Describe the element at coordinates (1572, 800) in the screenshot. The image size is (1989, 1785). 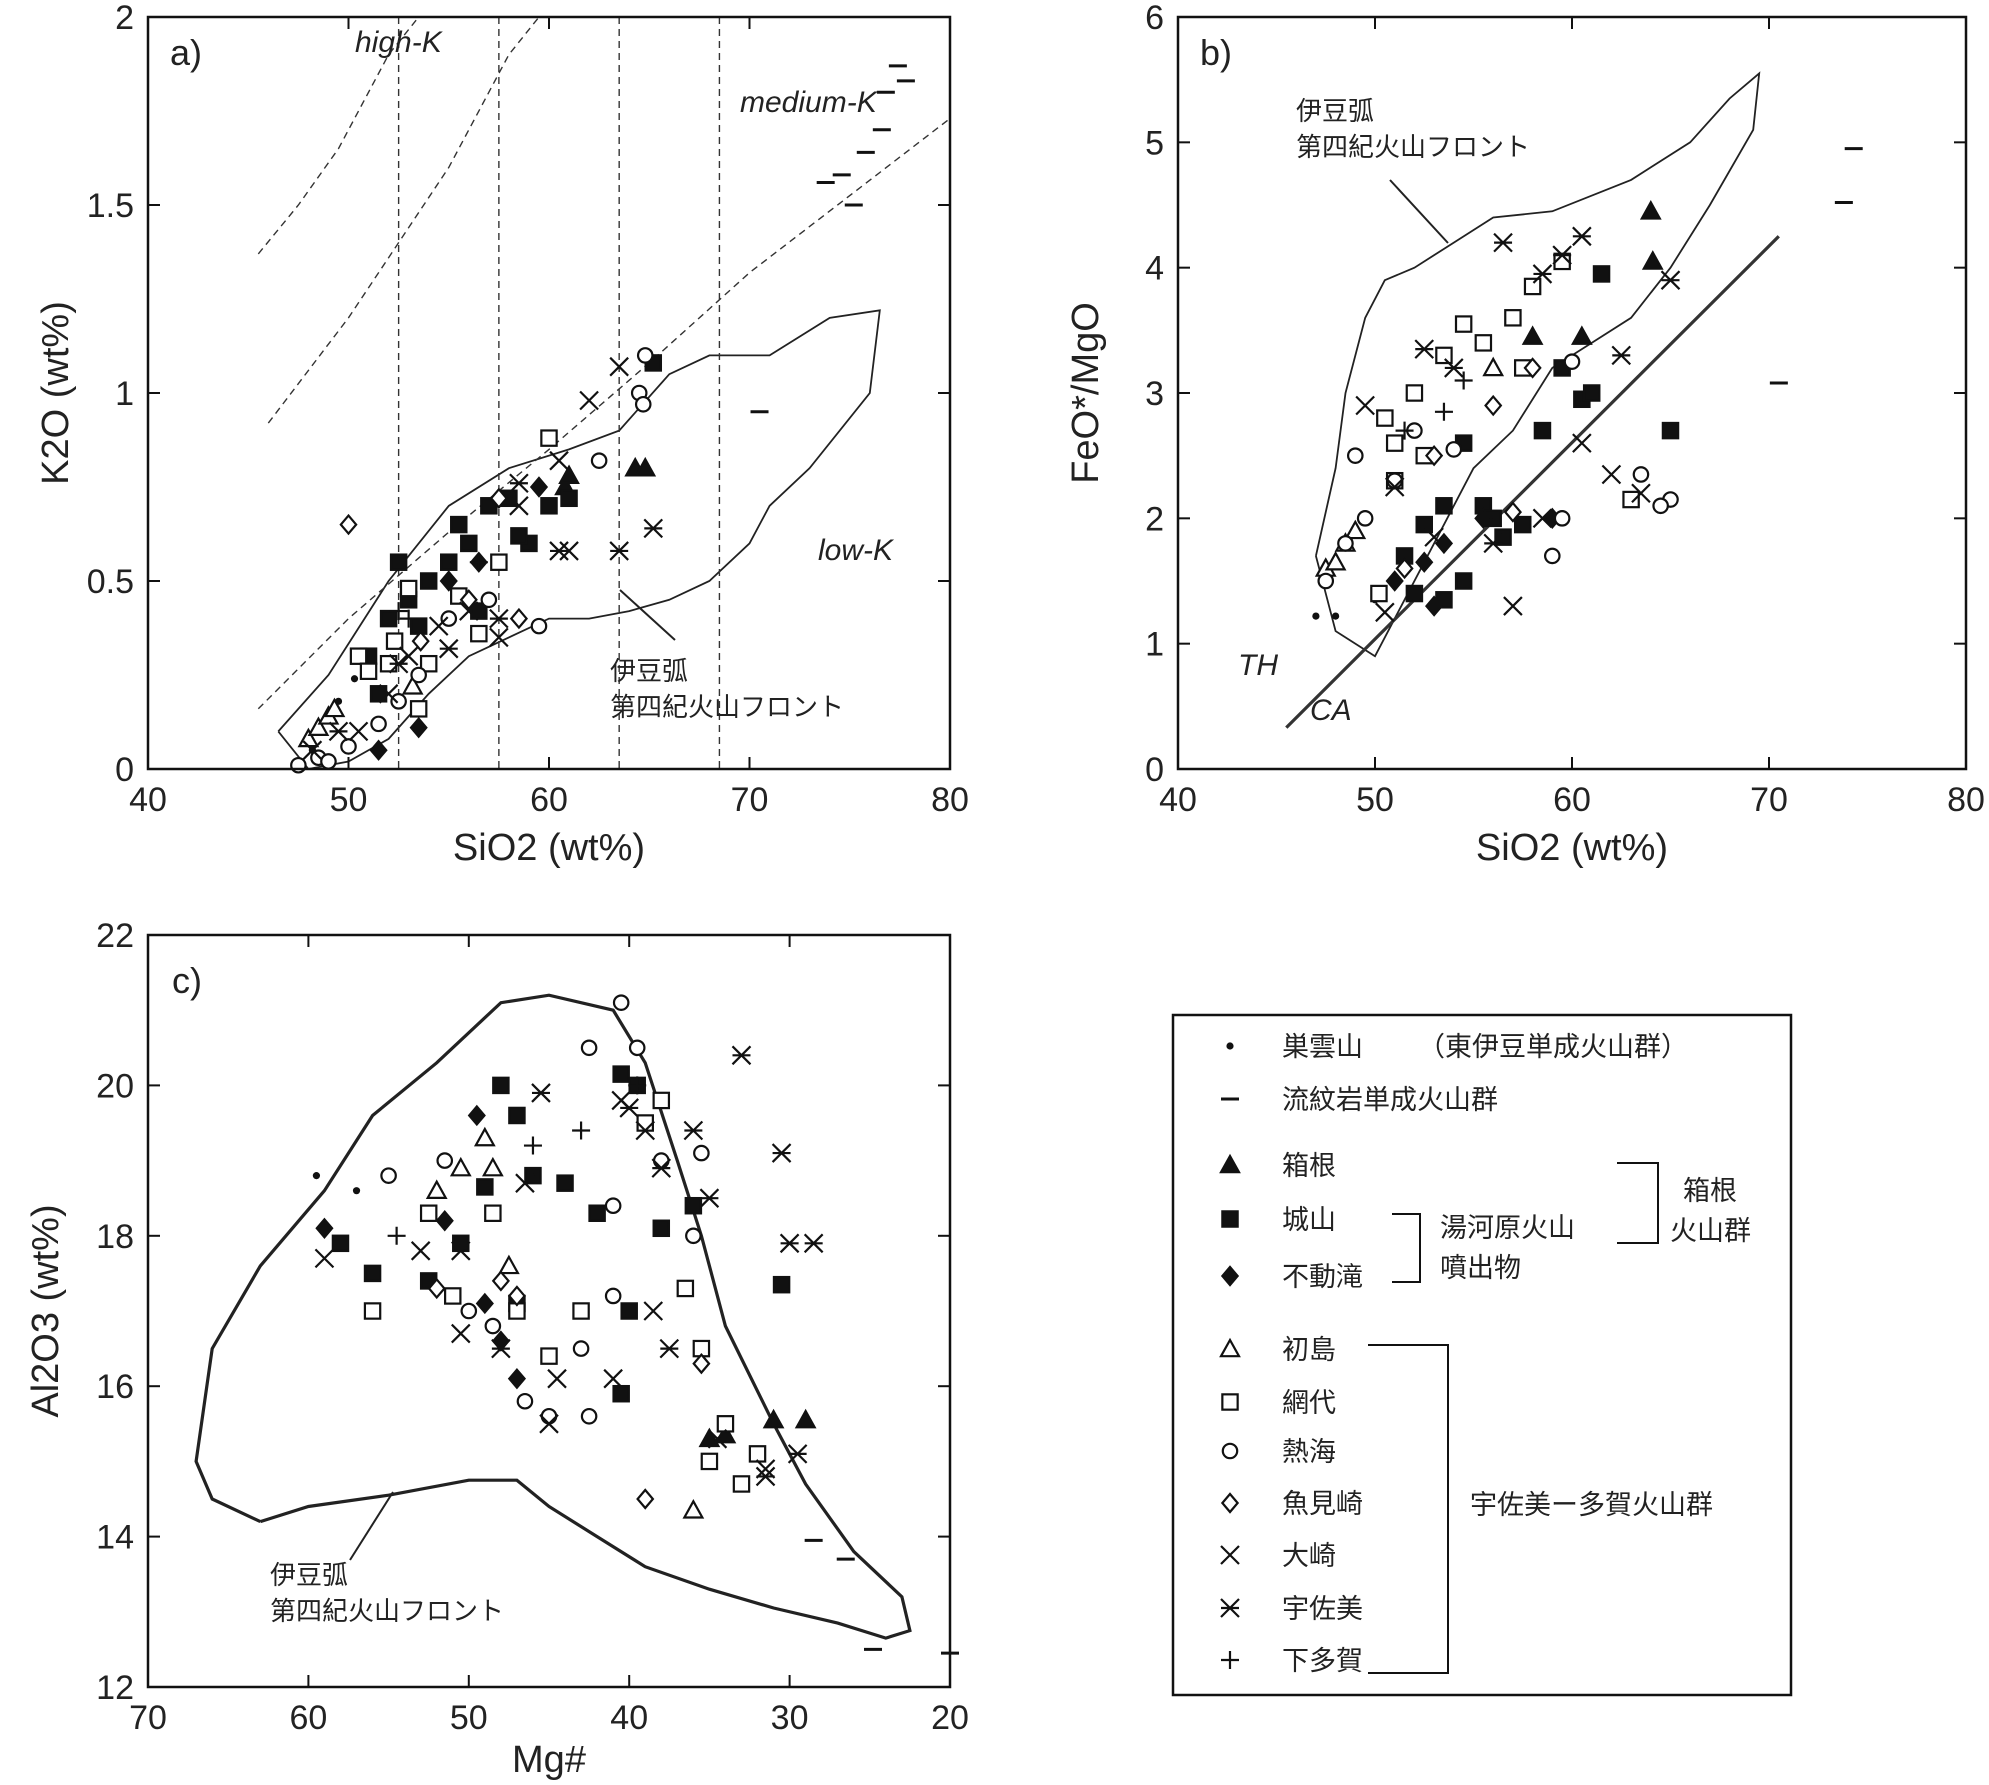
I see `x-tick-label: 60` at that location.